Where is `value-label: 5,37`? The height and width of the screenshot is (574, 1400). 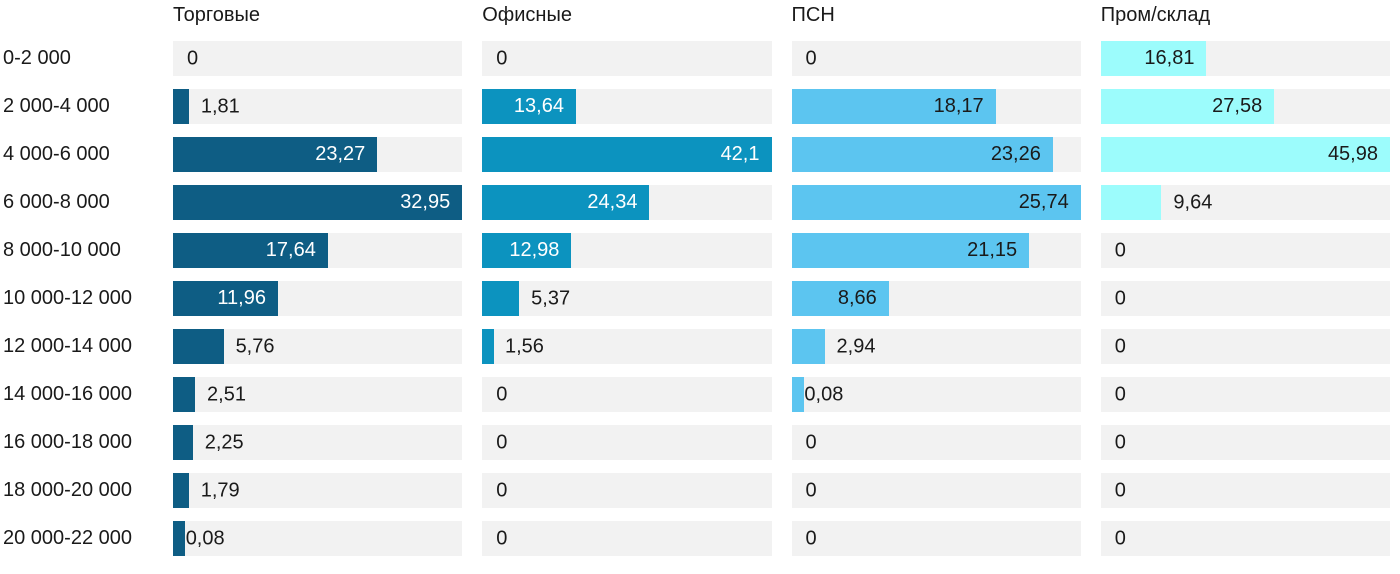 value-label: 5,37 is located at coordinates (551, 298).